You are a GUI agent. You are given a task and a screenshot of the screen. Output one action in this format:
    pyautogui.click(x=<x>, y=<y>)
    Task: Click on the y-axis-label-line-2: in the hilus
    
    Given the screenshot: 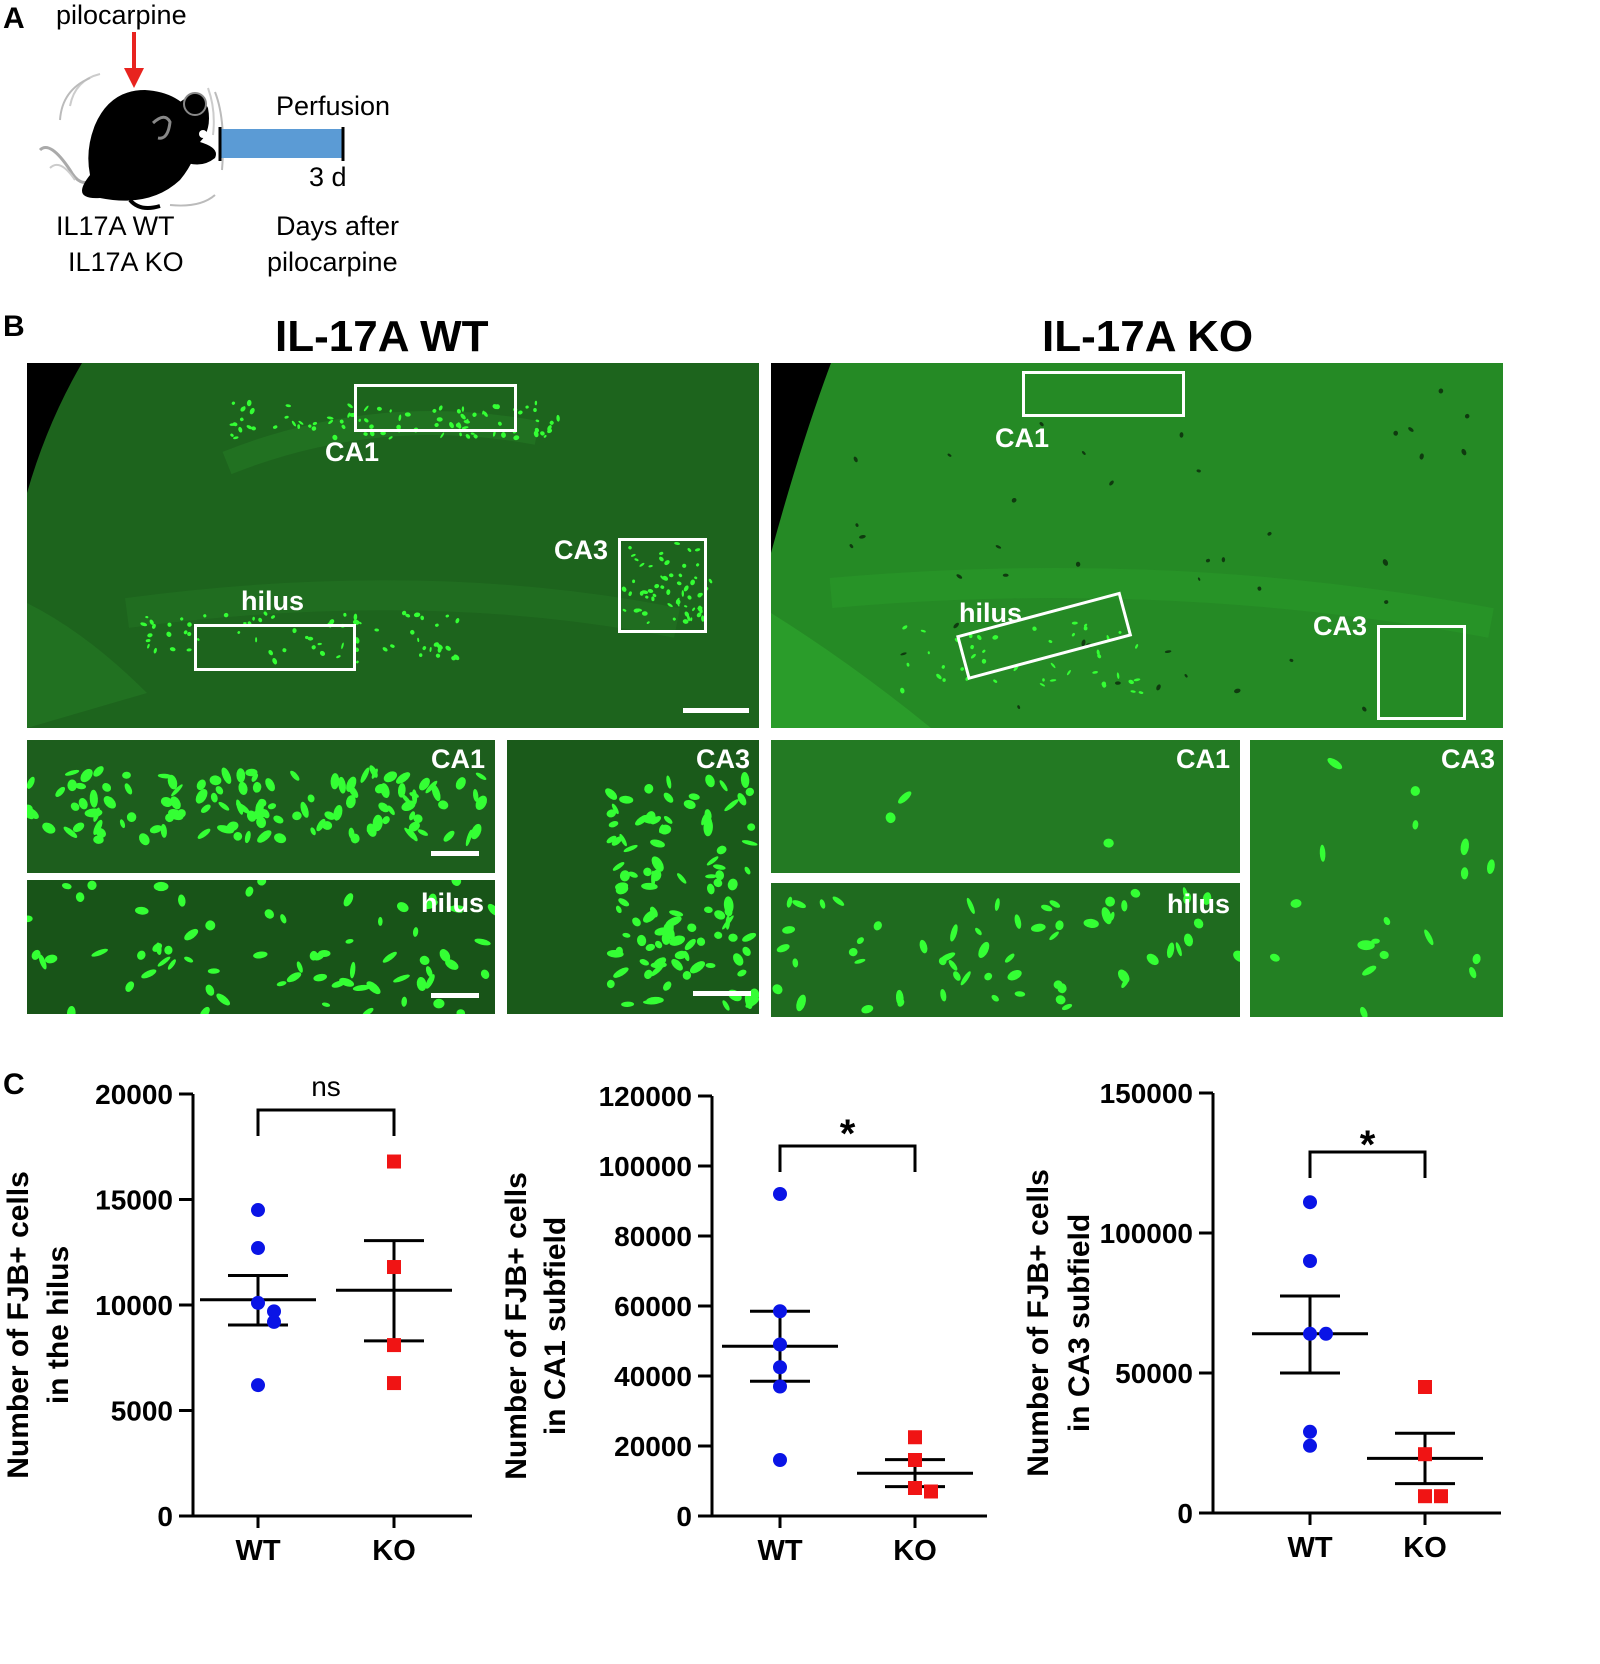 What is the action you would take?
    pyautogui.click(x=58, y=1325)
    